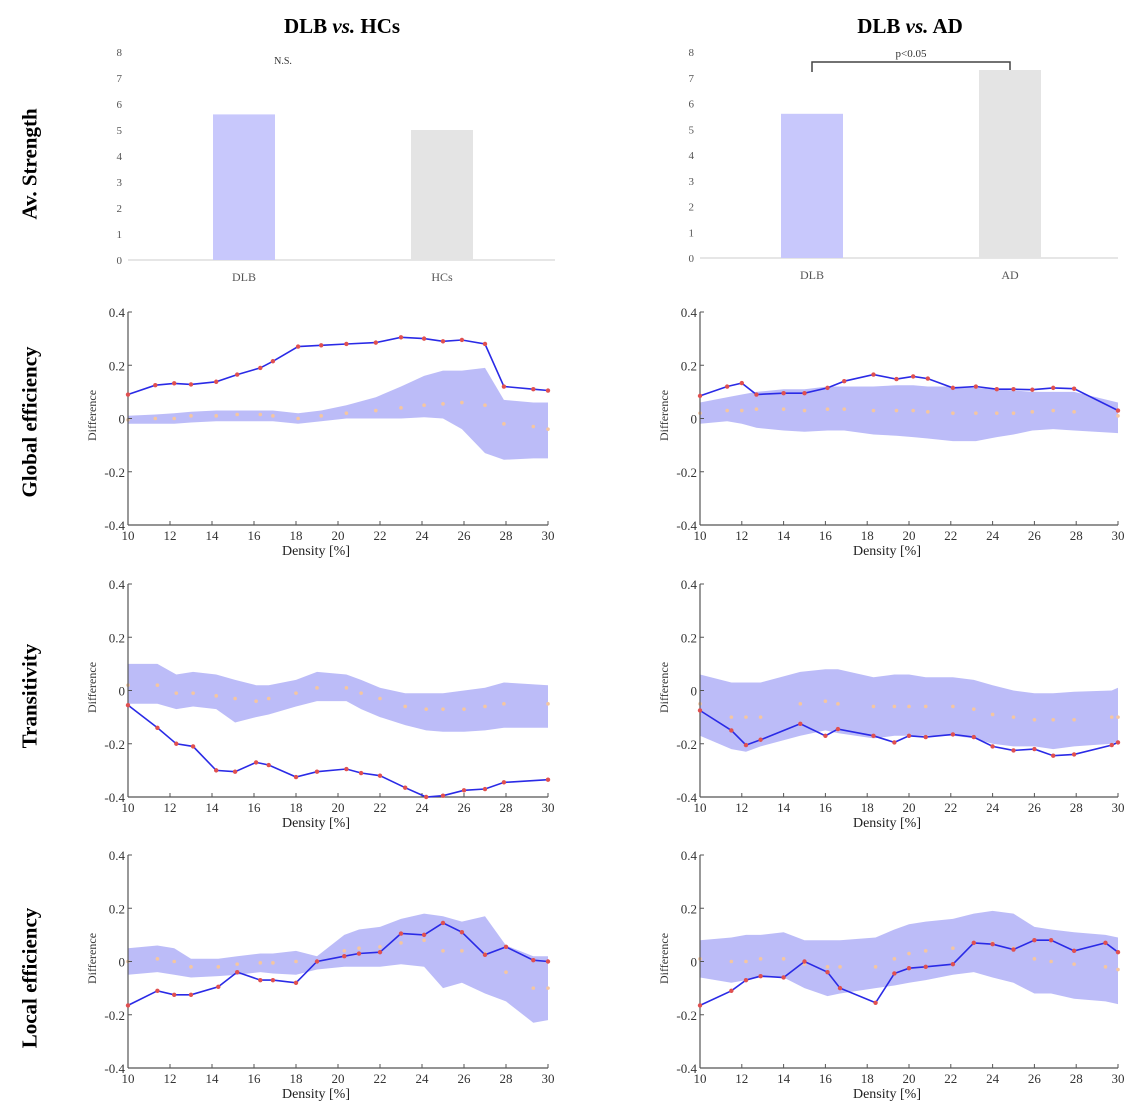 The width and height of the screenshot is (1132, 1106). Describe the element at coordinates (283, 61) in the screenshot. I see `significance-annotation: N.S.` at that location.